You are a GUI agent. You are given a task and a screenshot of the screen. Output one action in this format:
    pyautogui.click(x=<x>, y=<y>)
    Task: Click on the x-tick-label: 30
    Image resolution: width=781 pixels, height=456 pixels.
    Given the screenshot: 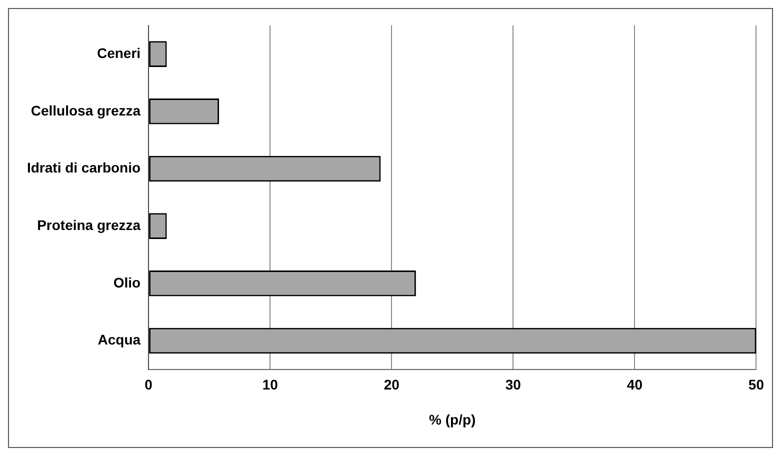 What is the action you would take?
    pyautogui.click(x=513, y=384)
    